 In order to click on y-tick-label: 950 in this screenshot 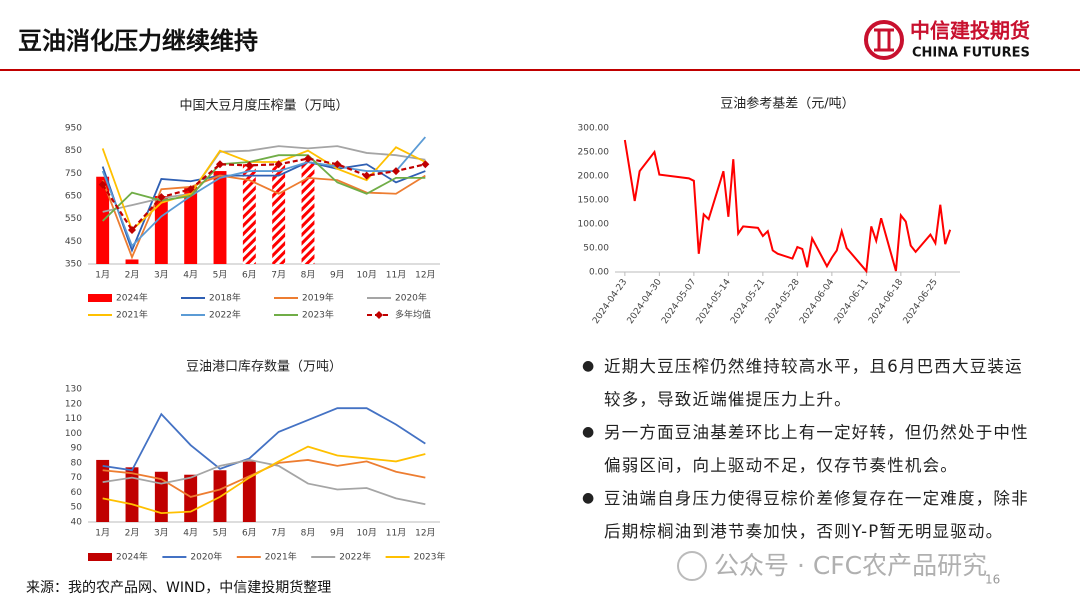, I will do `click(73, 129)`.